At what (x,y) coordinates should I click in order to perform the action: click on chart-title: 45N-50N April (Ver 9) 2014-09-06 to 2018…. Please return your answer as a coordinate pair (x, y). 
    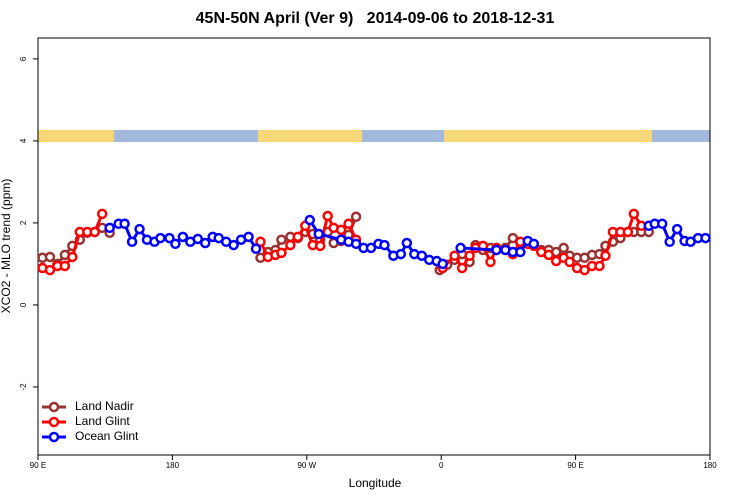
    Looking at the image, I should click on (375, 18).